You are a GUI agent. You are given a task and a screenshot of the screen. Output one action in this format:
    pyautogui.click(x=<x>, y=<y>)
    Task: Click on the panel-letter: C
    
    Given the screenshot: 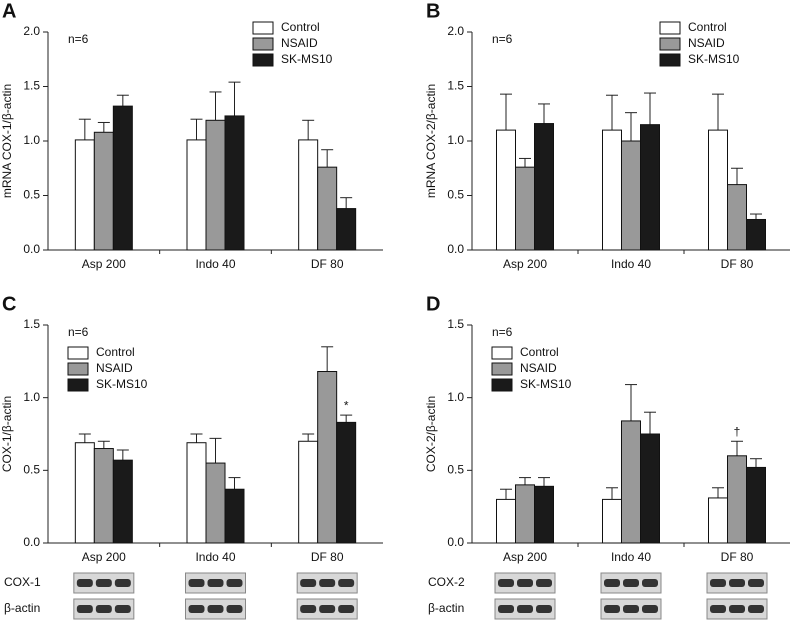 What is the action you would take?
    pyautogui.click(x=9, y=304)
    